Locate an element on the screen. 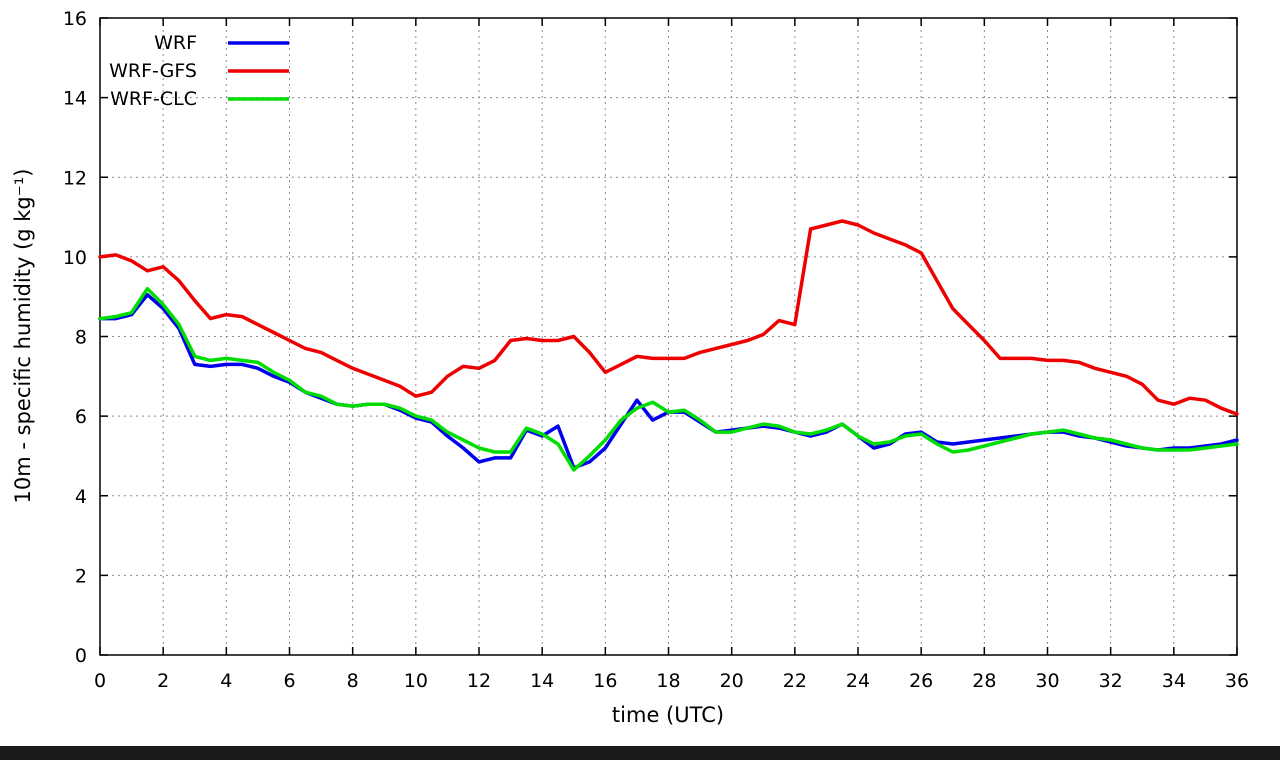  x-tick-label: 0 is located at coordinates (100, 681).